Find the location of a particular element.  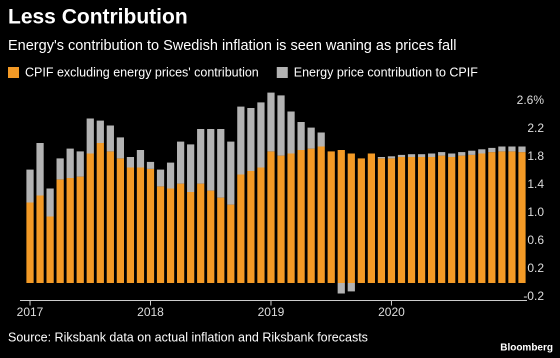

chart-title: Less Contribution is located at coordinates (98, 17).